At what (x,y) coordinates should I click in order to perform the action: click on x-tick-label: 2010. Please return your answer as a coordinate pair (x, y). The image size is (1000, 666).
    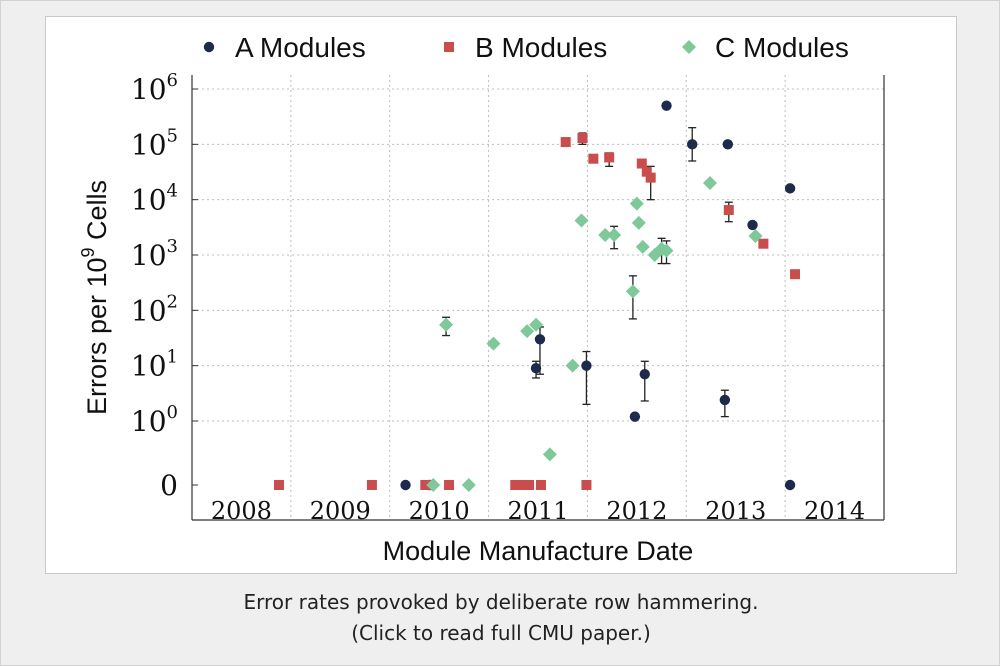
    Looking at the image, I should click on (439, 511).